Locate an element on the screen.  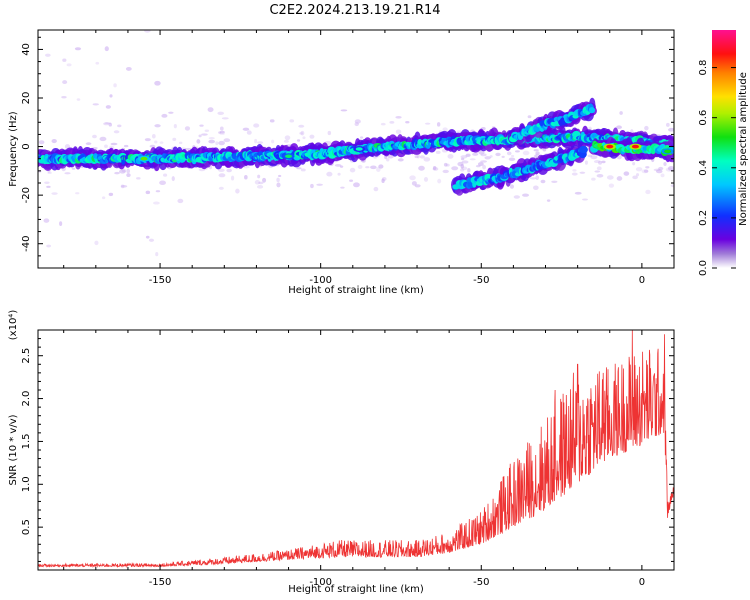
colorbar-tick-label: 0.2 is located at coordinates (703, 218).